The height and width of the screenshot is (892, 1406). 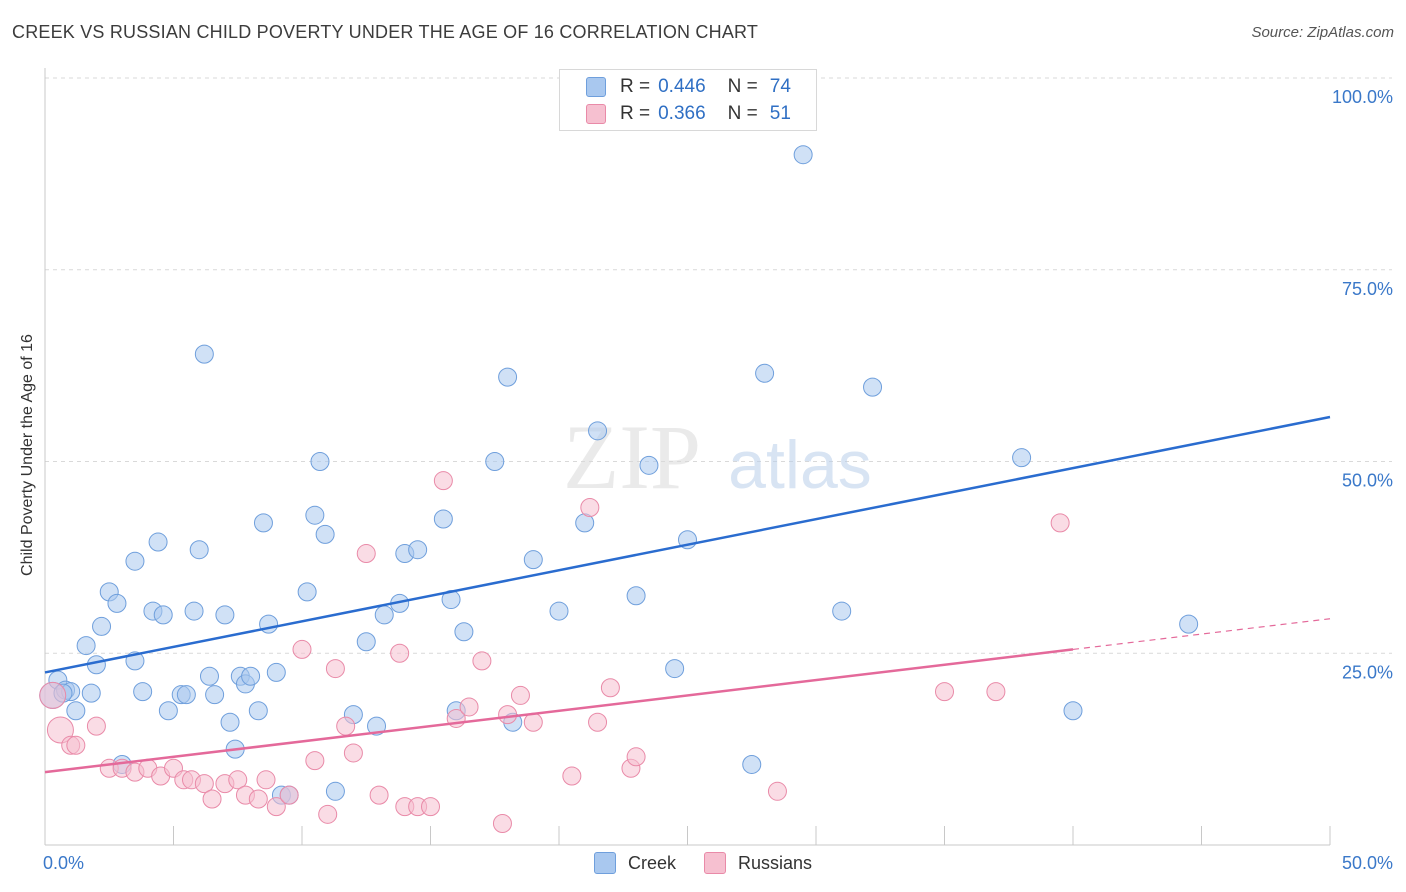 I want to click on y-axis-label: Child Poverty Under the Age of 16, so click(x=27, y=455).